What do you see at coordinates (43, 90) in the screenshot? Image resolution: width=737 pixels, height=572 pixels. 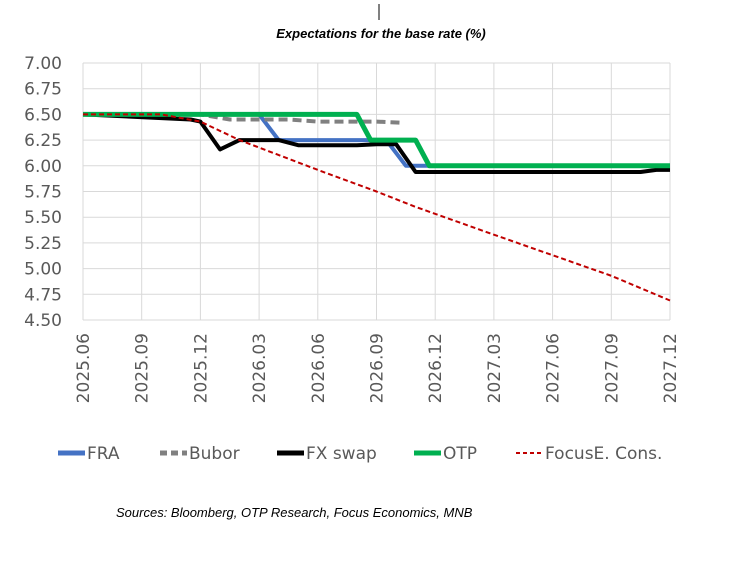 I see `y-tick-label: 6.75` at bounding box center [43, 90].